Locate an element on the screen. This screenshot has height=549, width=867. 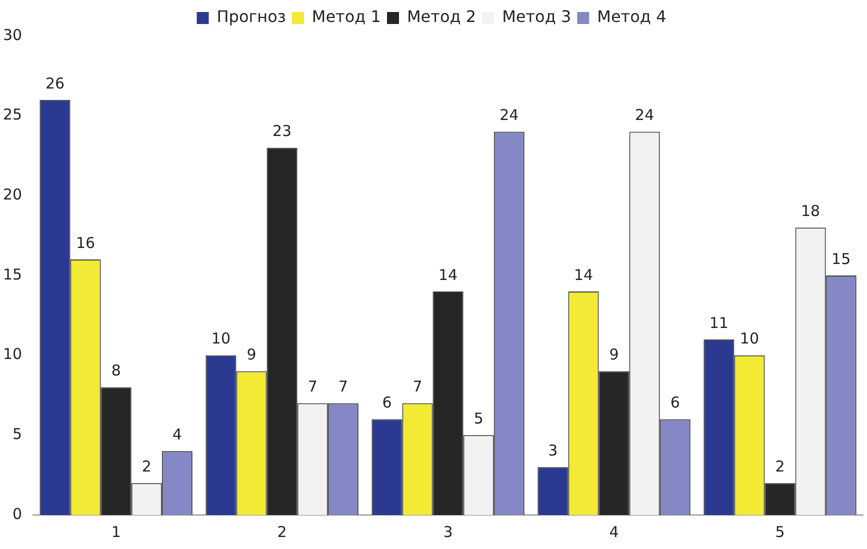
y-tick-label: 0 is located at coordinates (17, 513).